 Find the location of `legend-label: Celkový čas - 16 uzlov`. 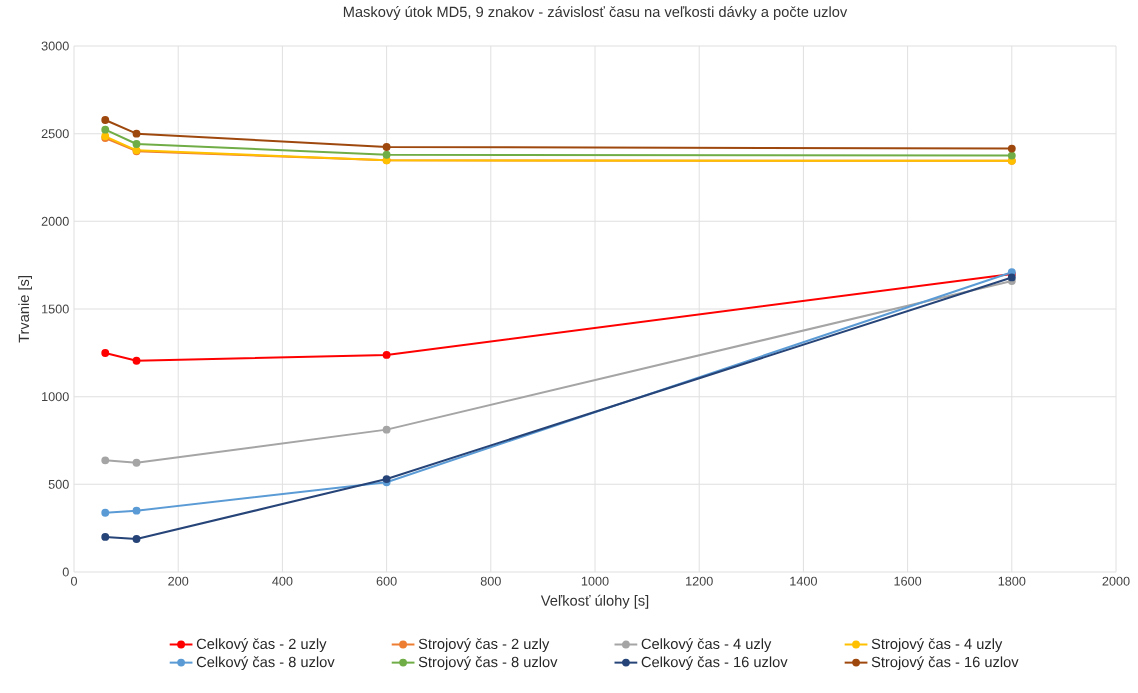

legend-label: Celkový čas - 16 uzlov is located at coordinates (714, 663).